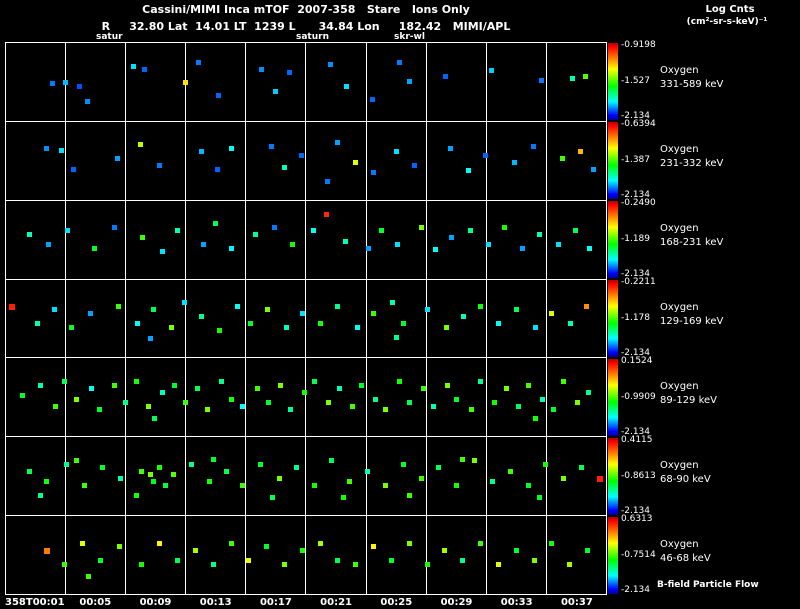  I want to click on row-label-2: Oxygen 168-231 keV, so click(691, 236).